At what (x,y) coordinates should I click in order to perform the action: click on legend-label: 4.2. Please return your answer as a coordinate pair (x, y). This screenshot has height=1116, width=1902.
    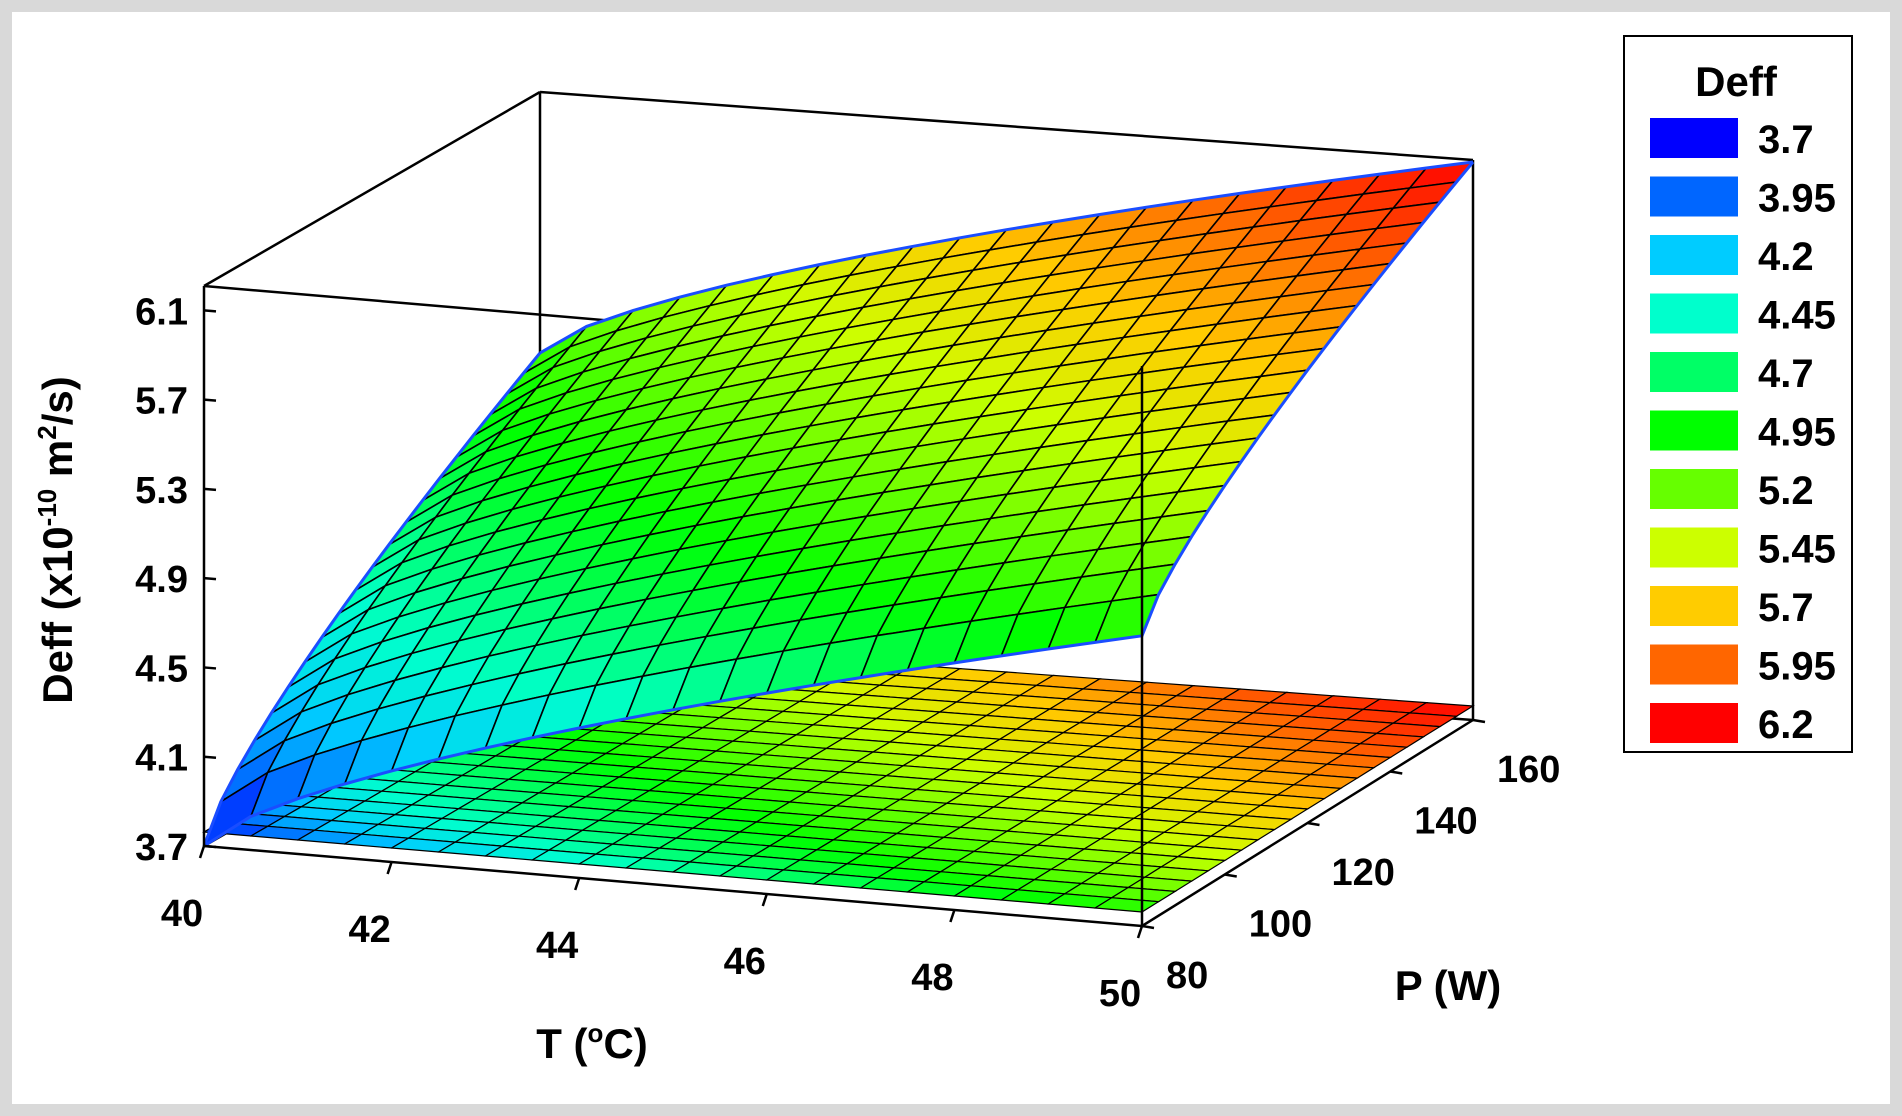
    Looking at the image, I should click on (1786, 257).